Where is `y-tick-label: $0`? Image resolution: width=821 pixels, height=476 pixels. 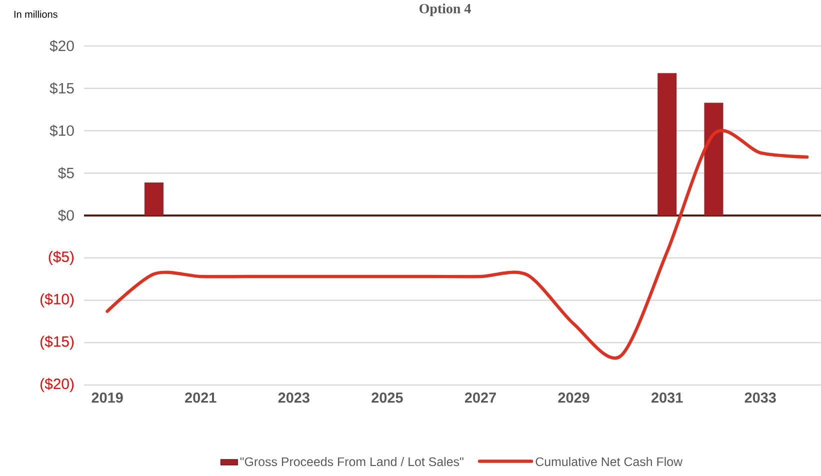 y-tick-label: $0 is located at coordinates (66, 215).